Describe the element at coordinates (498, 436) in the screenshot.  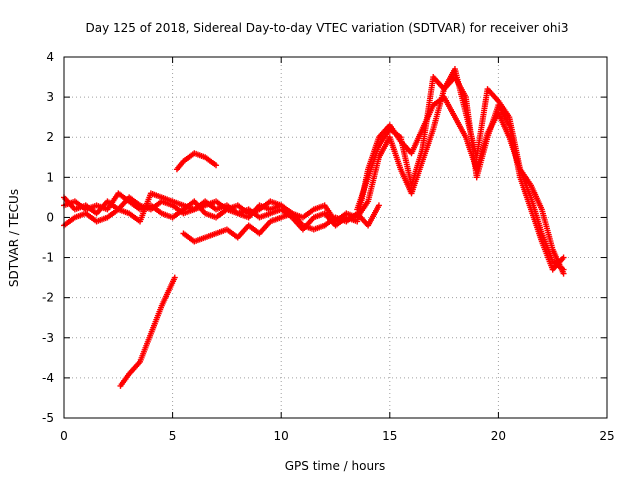
I see `x-tick-label: 20` at that location.